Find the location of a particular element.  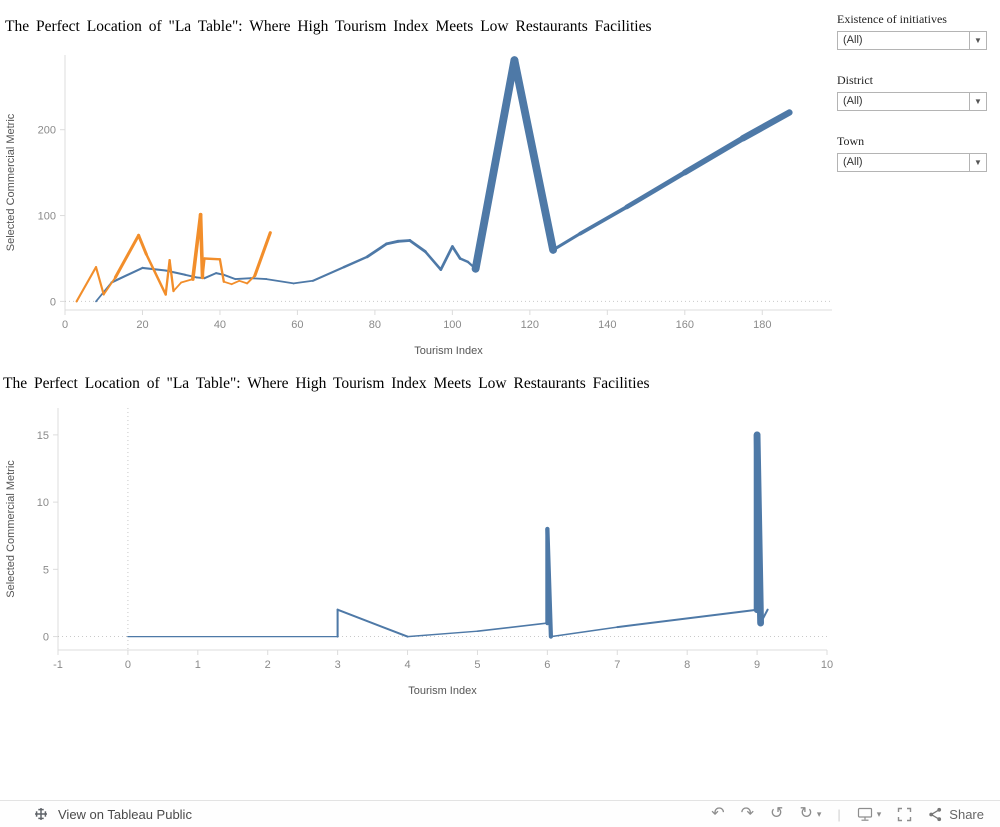

district-dropdown: (All) ▼ is located at coordinates (912, 101).